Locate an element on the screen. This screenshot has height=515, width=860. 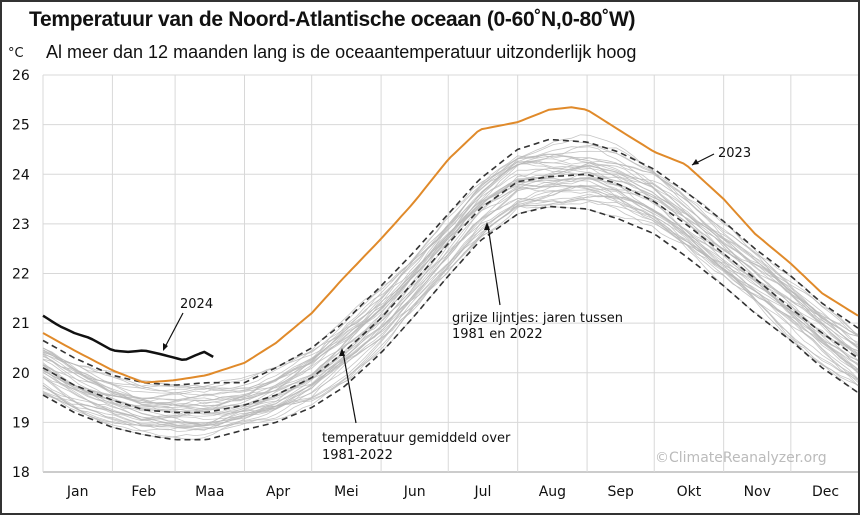
x-tick-Apr: Apr is located at coordinates (278, 492).